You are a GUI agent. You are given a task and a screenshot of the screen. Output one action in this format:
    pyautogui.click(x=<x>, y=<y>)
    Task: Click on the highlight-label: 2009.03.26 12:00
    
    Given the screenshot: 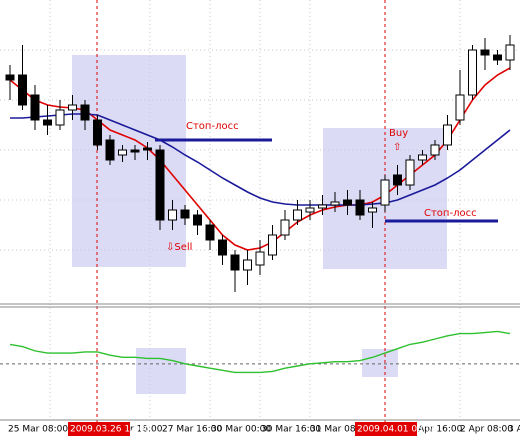 What is the action you would take?
    pyautogui.click(x=110, y=430)
    